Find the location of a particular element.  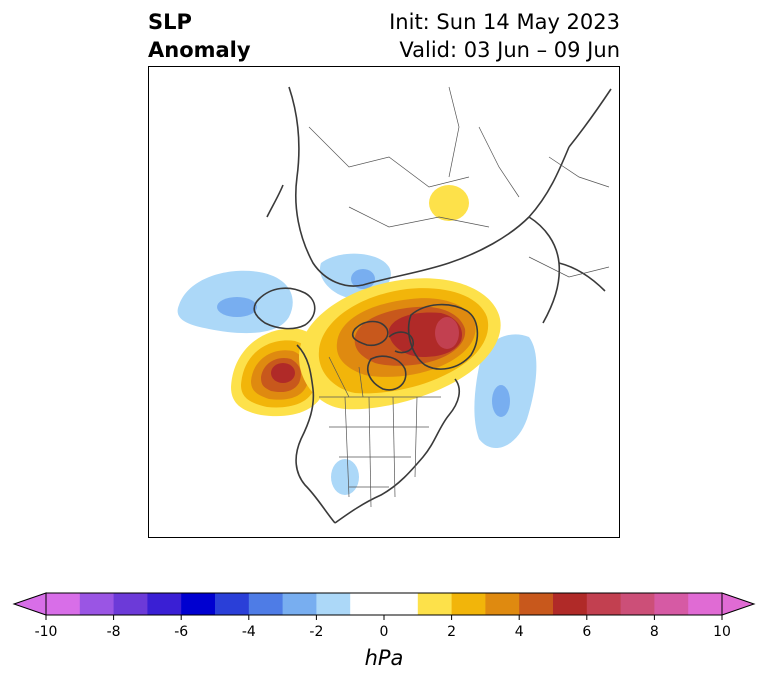

colorbar-tick-label: 10 is located at coordinates (722, 632).